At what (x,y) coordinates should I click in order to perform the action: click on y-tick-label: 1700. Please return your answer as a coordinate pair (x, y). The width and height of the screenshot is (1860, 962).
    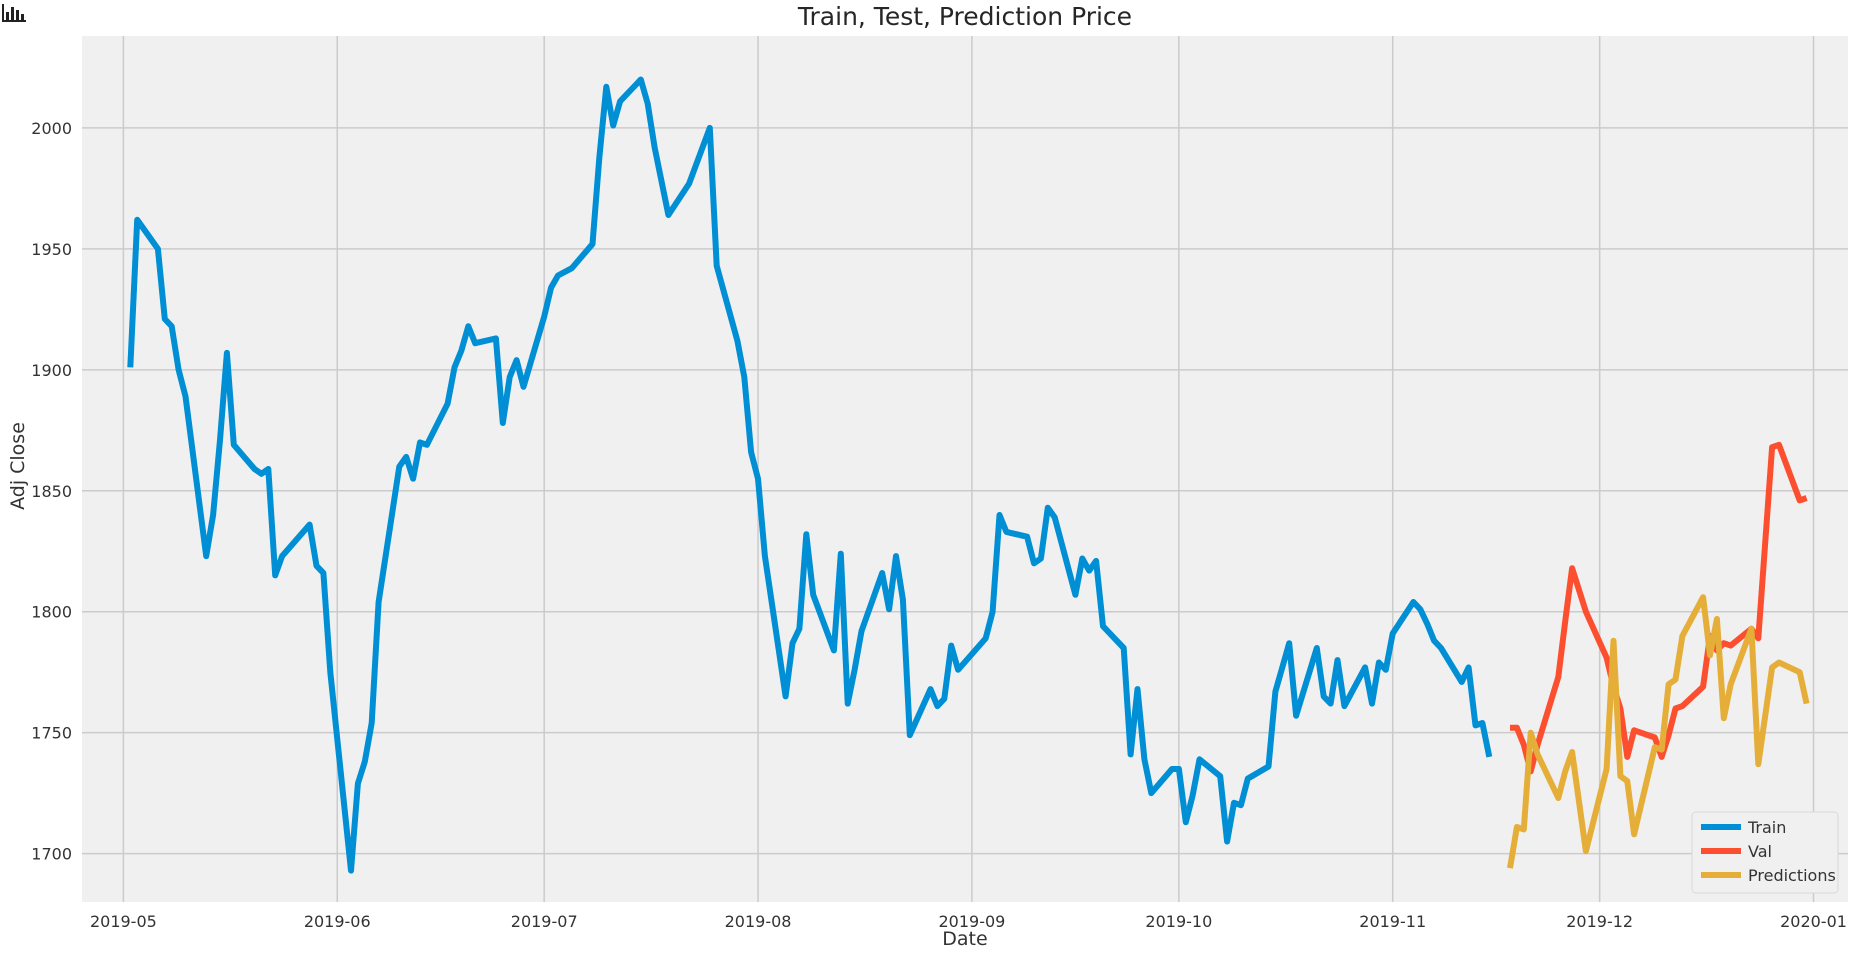
    Looking at the image, I should click on (51, 854).